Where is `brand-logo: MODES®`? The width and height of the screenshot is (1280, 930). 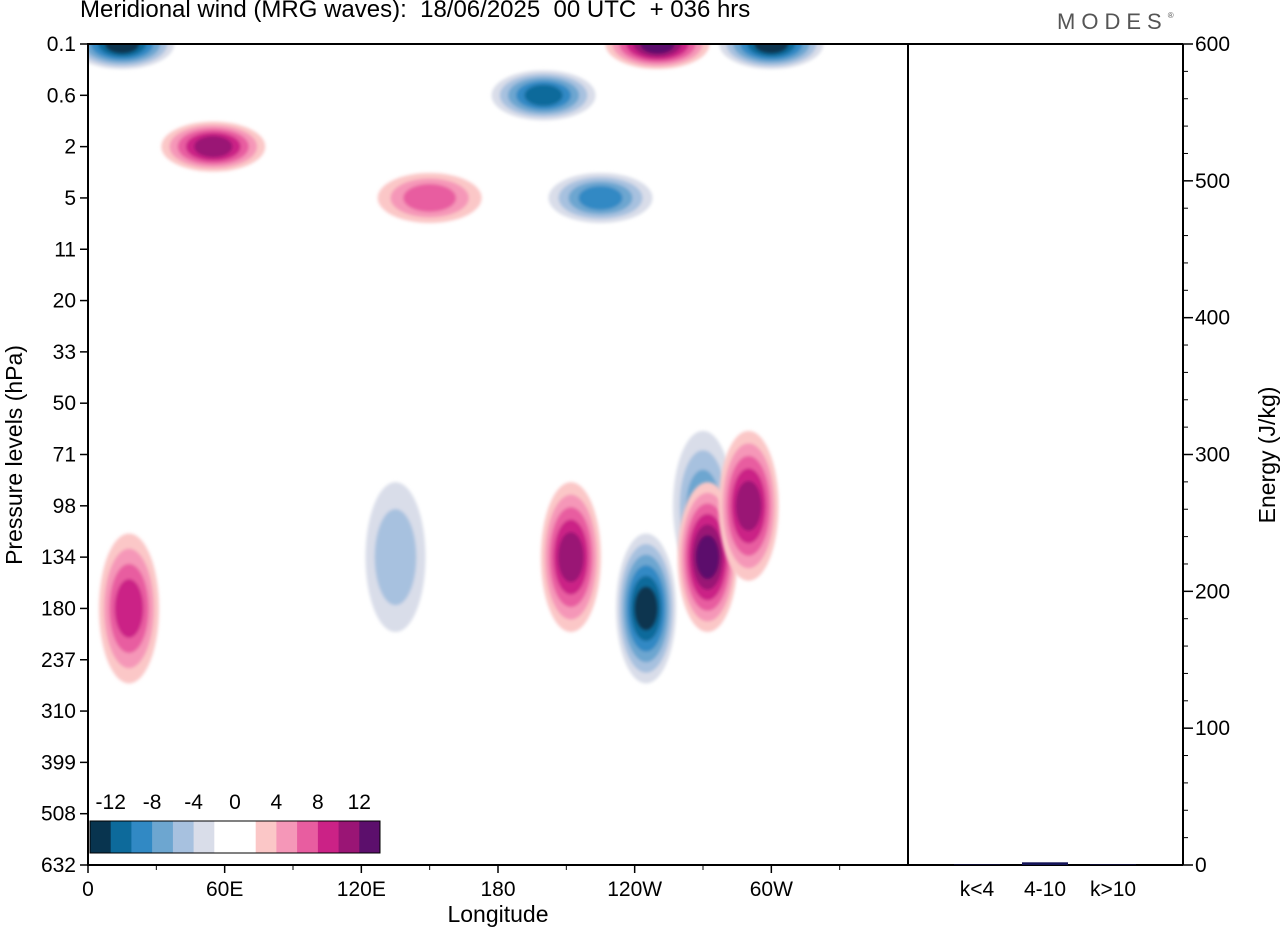 brand-logo: MODES® is located at coordinates (1115, 22).